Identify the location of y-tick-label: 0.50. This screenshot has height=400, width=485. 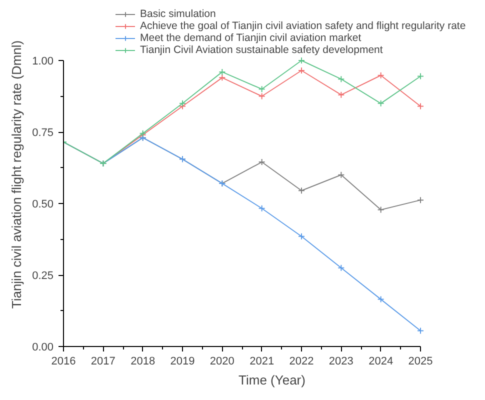
(43, 204).